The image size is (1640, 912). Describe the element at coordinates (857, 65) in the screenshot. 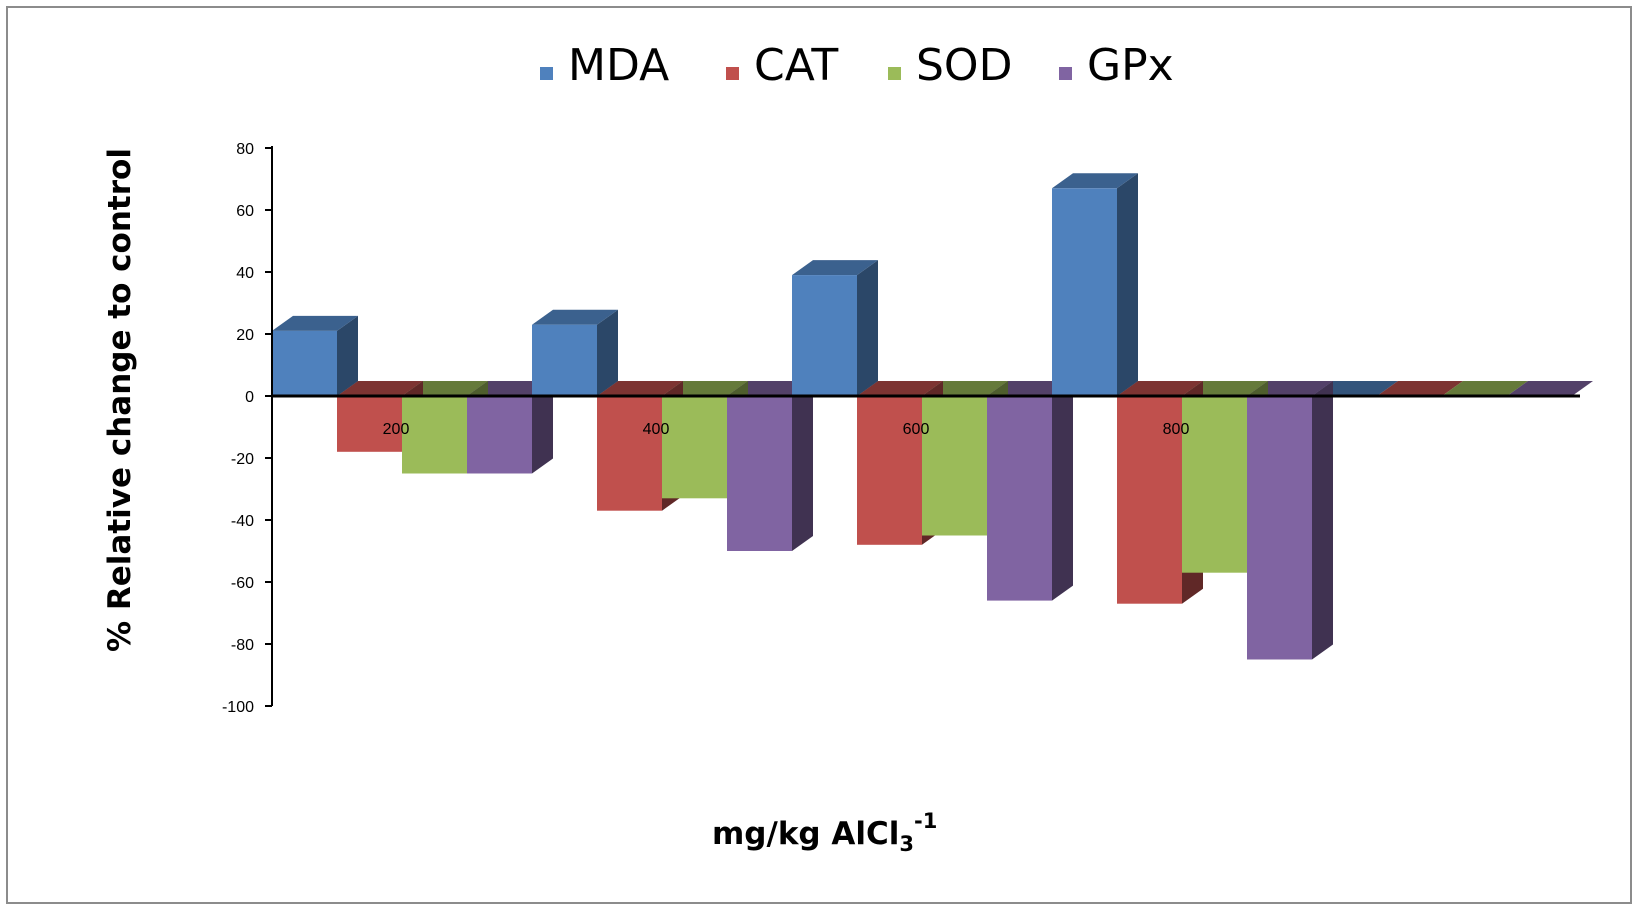

I see `legend: MDA CAT SOD GPx` at that location.